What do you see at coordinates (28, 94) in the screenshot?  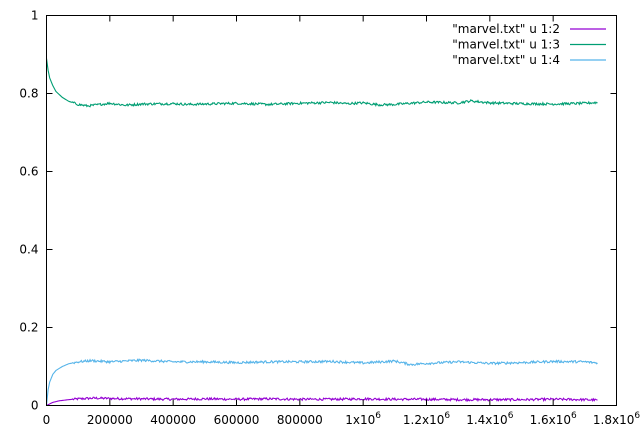 I see `y-tick-label: 0.8` at bounding box center [28, 94].